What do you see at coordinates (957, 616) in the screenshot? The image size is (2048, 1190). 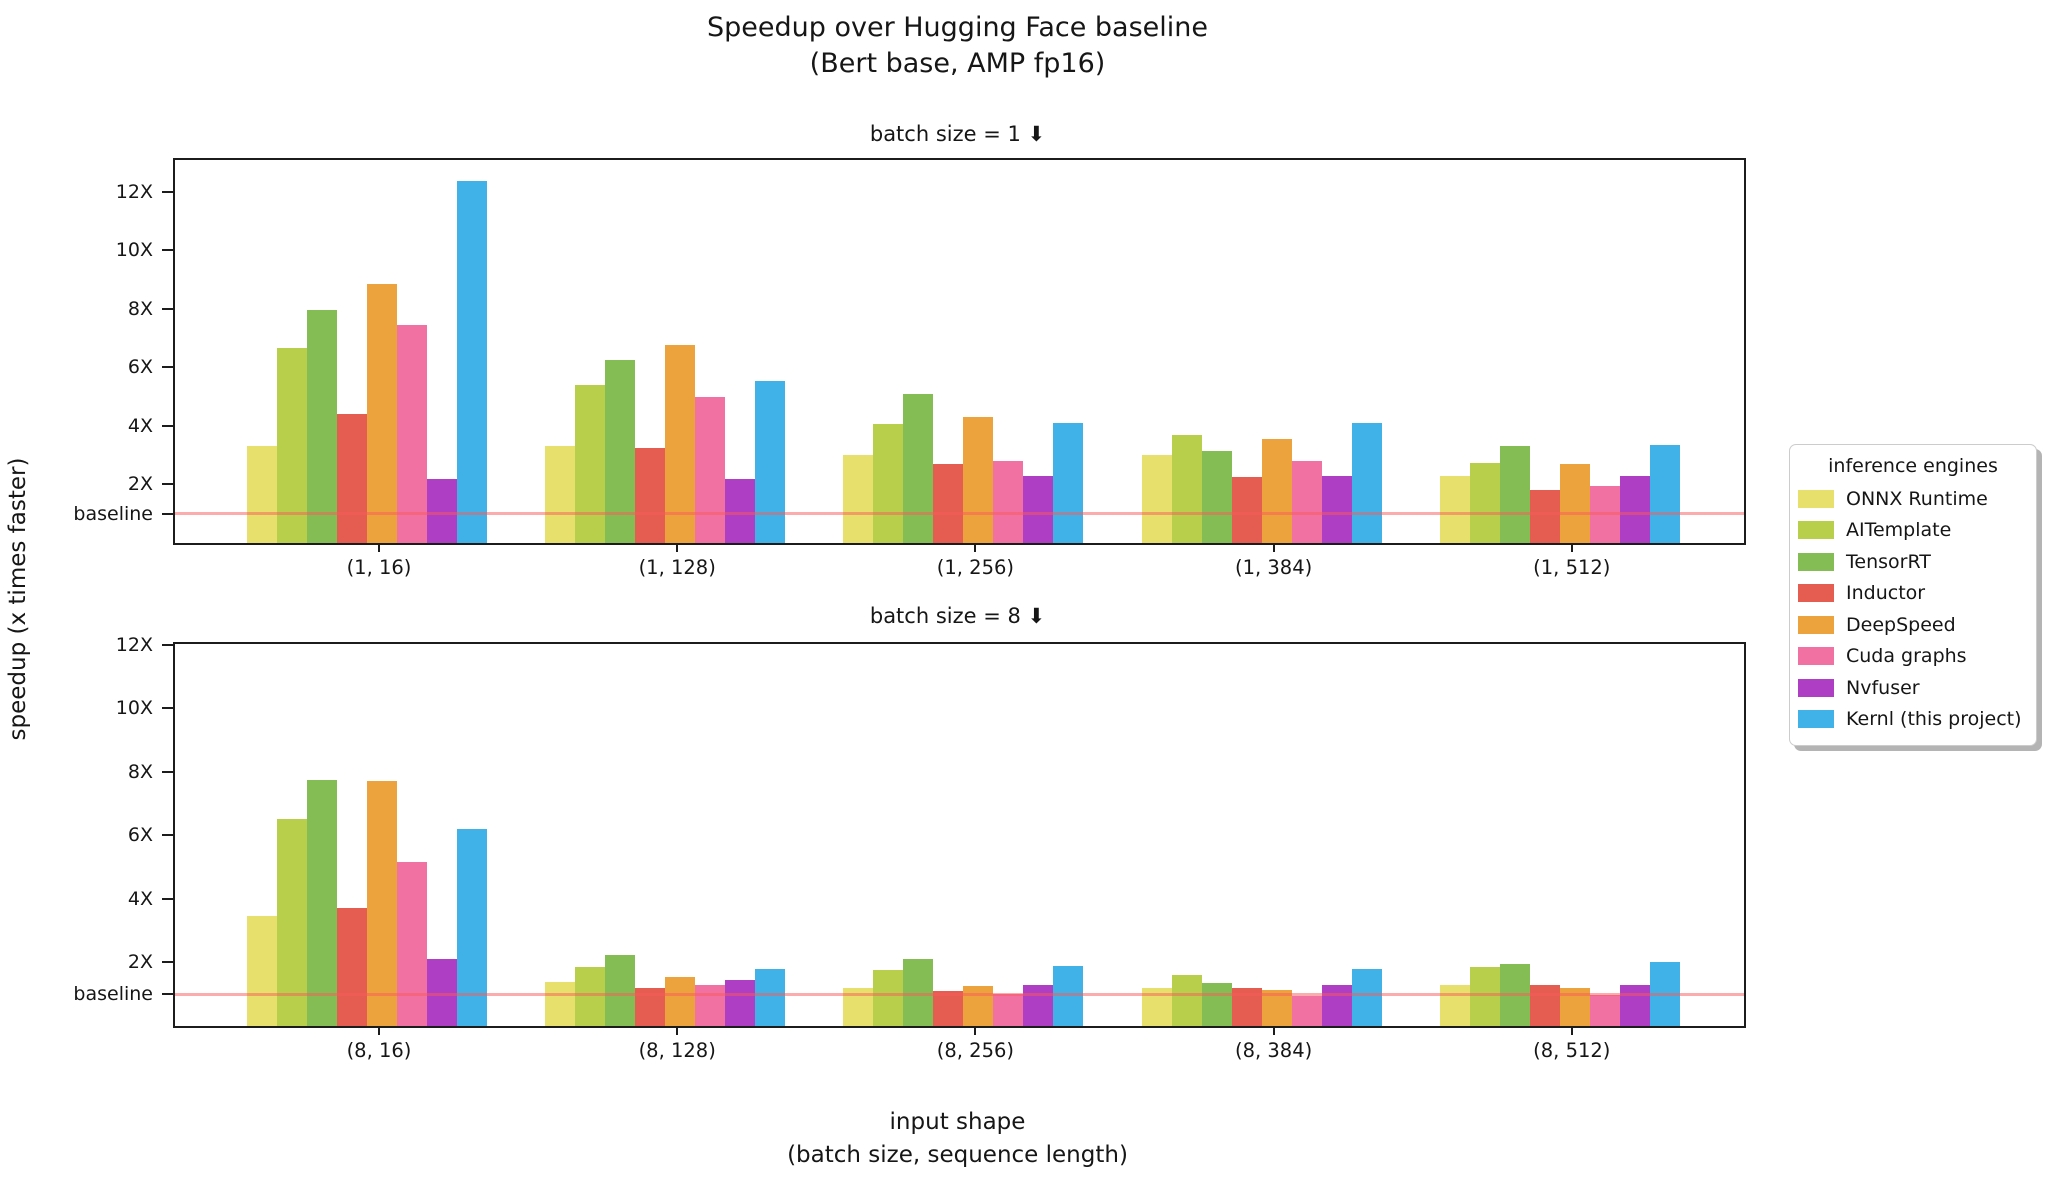 I see `subplot-title-batch8: batch size = 8 ⬇` at bounding box center [957, 616].